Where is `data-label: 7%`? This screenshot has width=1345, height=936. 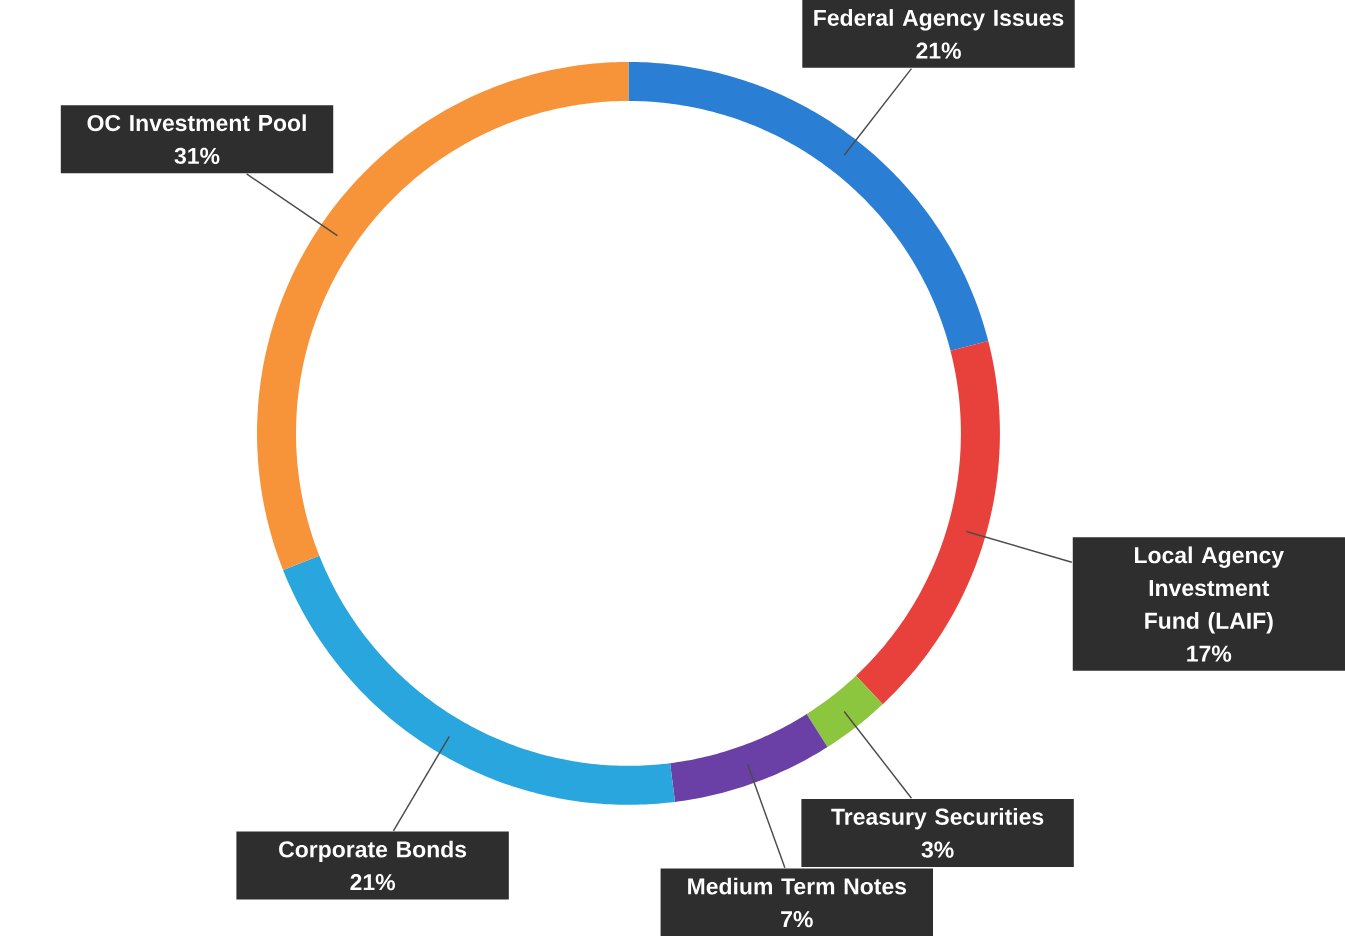 data-label: 7% is located at coordinates (797, 919).